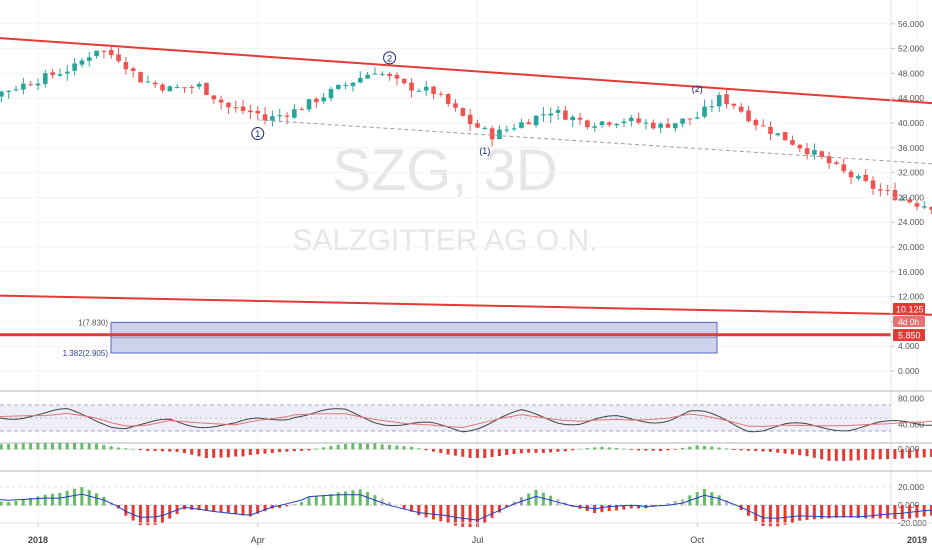 The image size is (932, 550). What do you see at coordinates (444, 240) in the screenshot?
I see `watermark-name: SALZGITTER AG O.N.` at bounding box center [444, 240].